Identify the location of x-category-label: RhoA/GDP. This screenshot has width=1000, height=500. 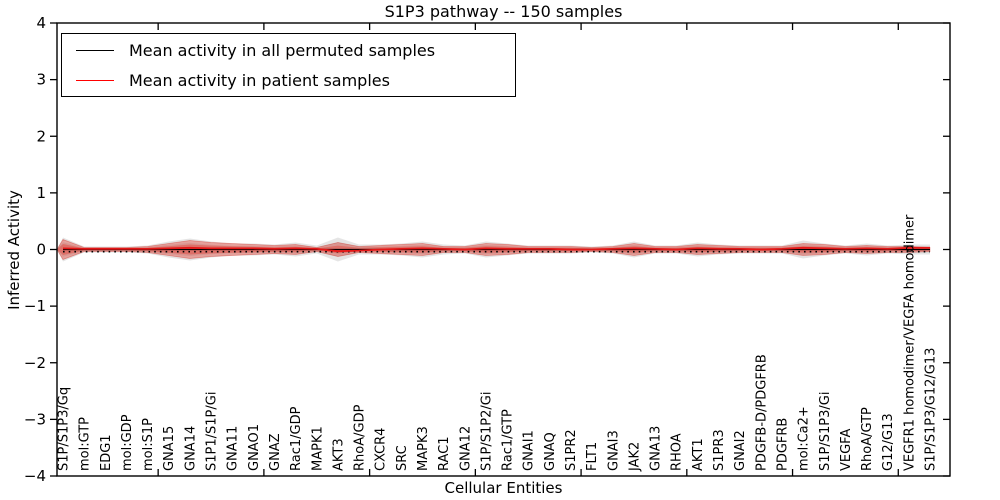
(360, 437).